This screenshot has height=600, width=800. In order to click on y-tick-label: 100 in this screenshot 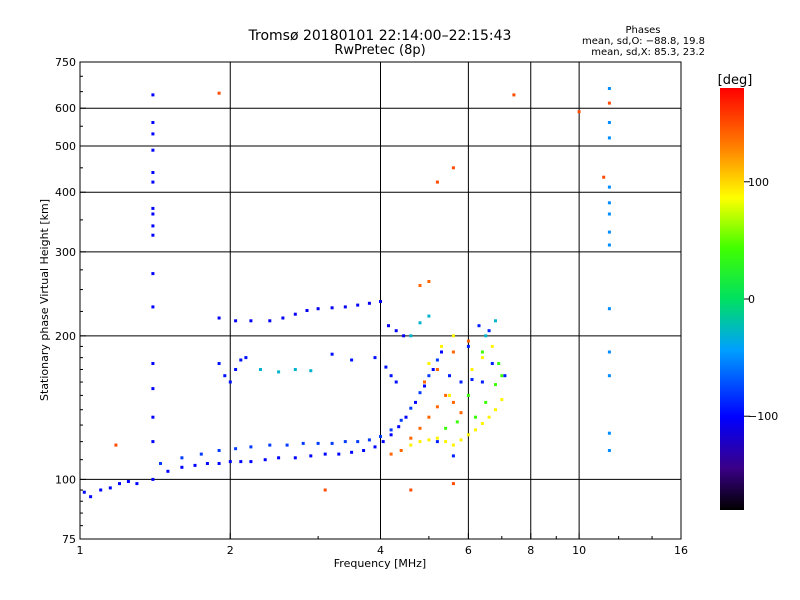, I will do `click(65, 479)`.